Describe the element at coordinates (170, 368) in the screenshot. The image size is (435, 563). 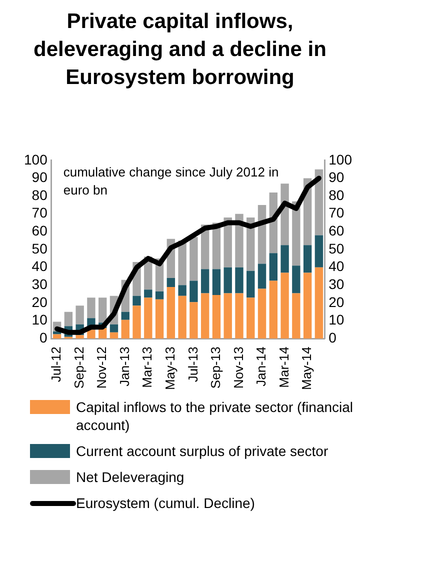
I see `x-tick-label: May-13` at that location.